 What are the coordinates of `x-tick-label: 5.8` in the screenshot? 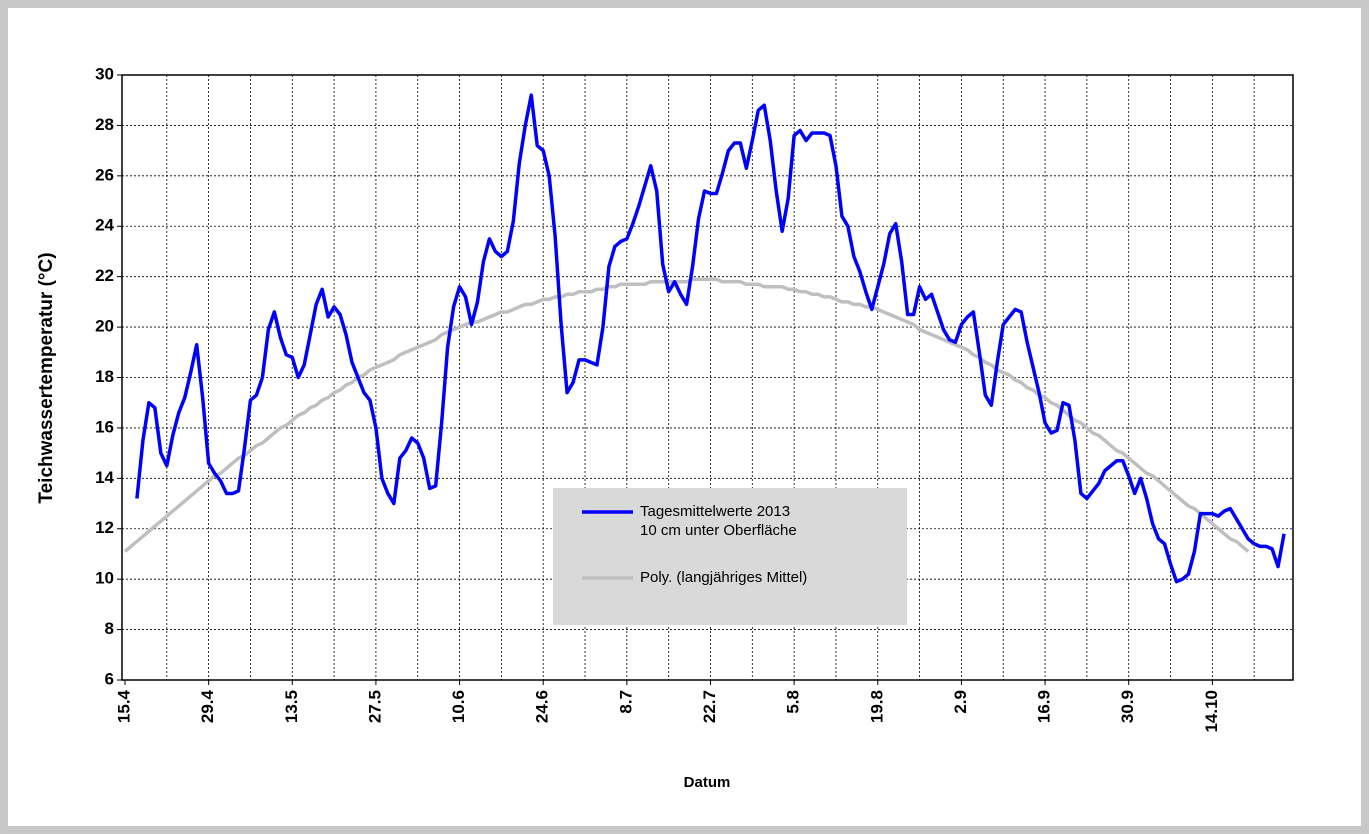 It's located at (793, 702).